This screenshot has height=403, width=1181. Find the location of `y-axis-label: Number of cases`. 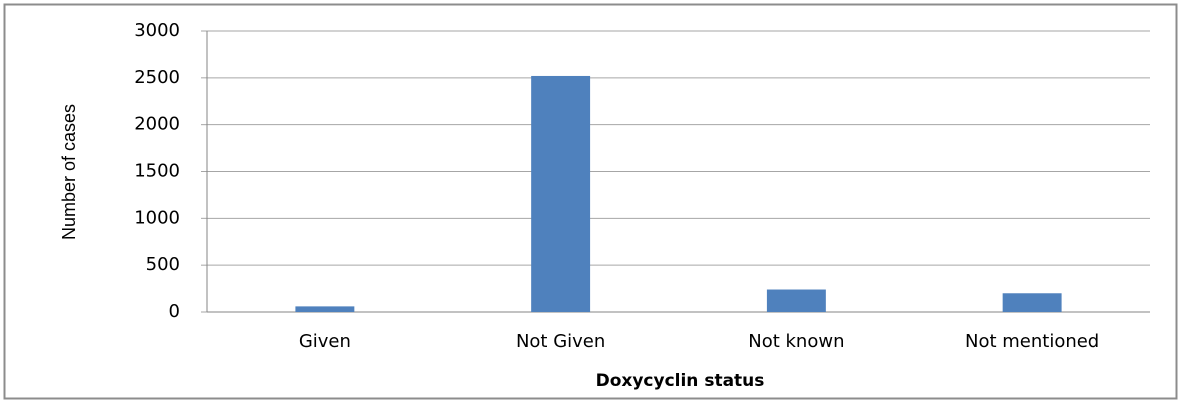

y-axis-label: Number of cases is located at coordinates (69, 172).